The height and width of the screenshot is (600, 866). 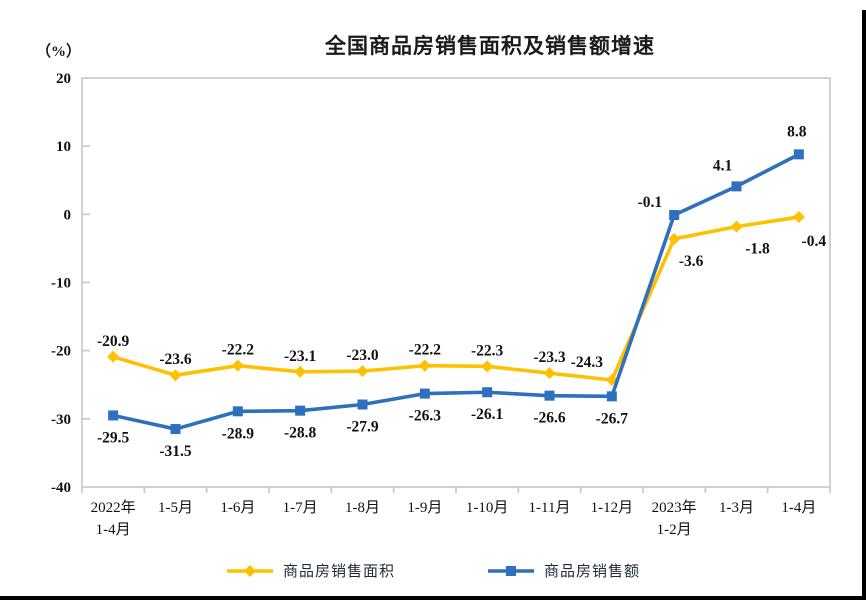 What do you see at coordinates (797, 131) in the screenshot?
I see `svg-text: 8.8` at bounding box center [797, 131].